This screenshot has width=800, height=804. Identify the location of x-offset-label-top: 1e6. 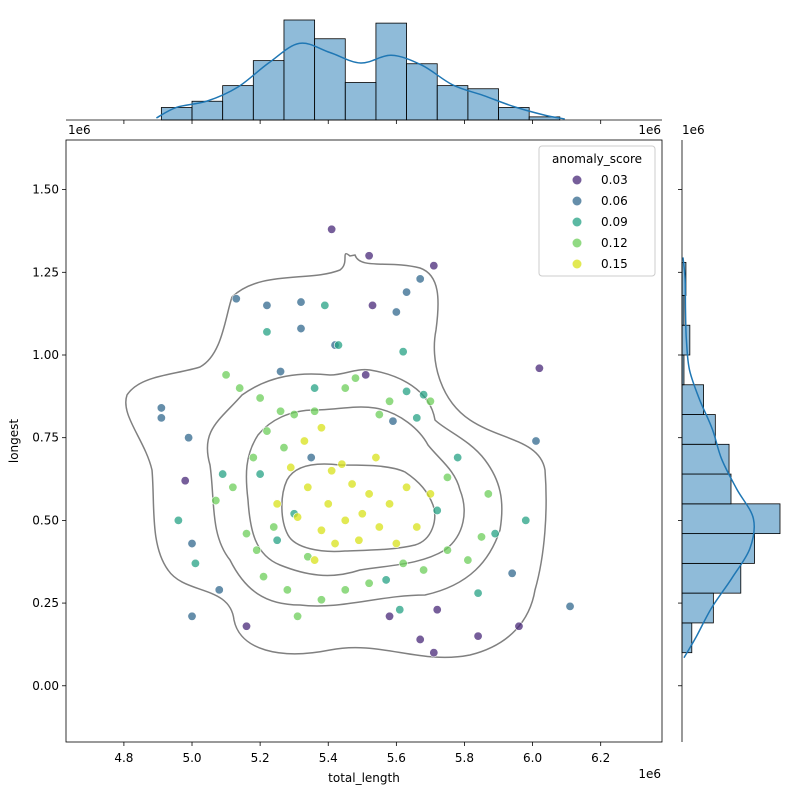
(79, 130).